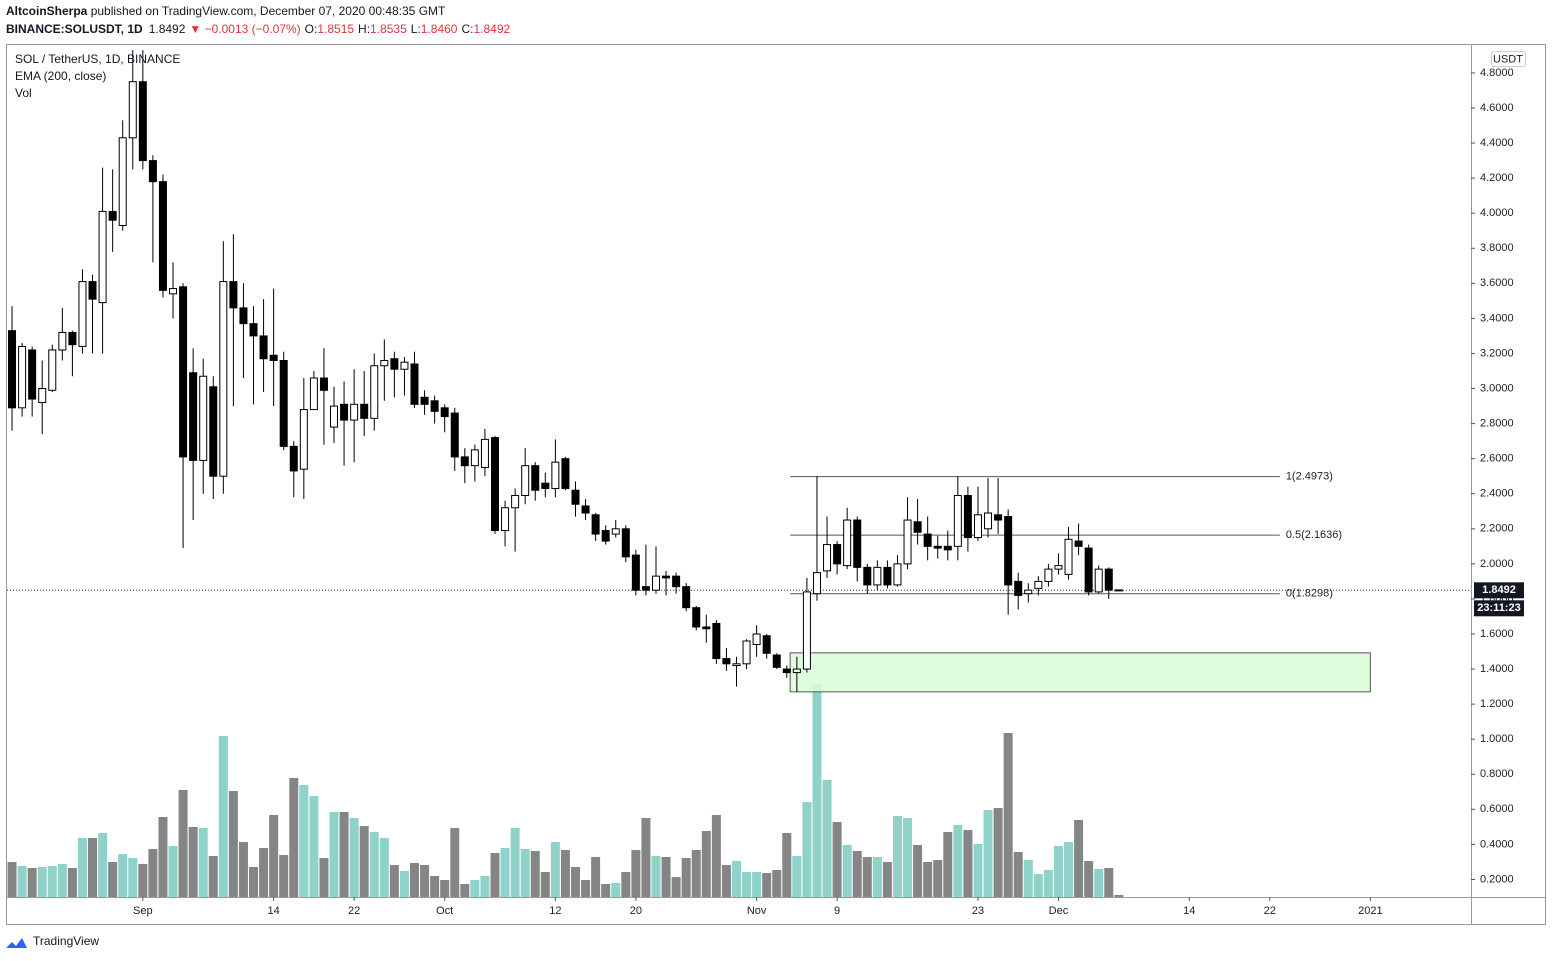  What do you see at coordinates (311, 29) in the screenshot?
I see `ohlc-label: O:` at bounding box center [311, 29].